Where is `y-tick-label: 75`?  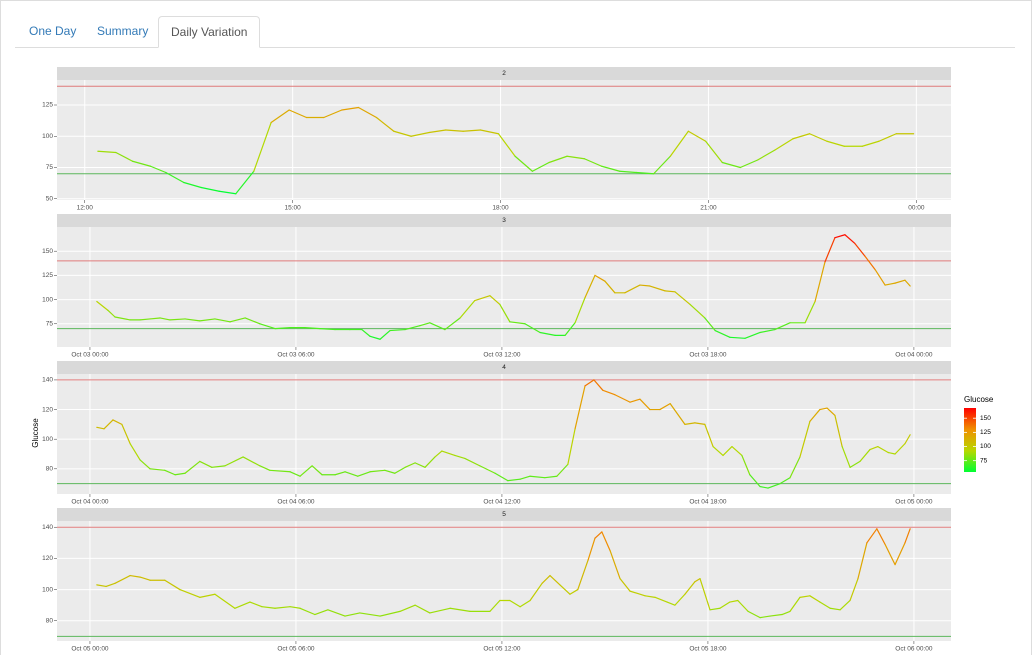 y-tick-label: 75 is located at coordinates (50, 167).